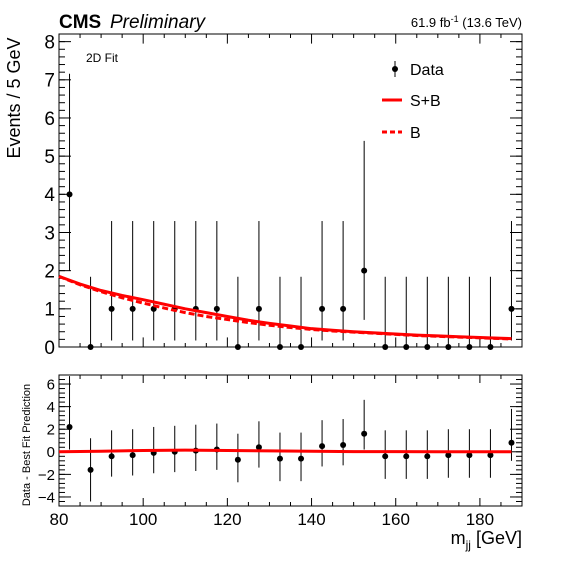 The width and height of the screenshot is (580, 565). What do you see at coordinates (425, 101) in the screenshot?
I see `legend-sb-label: S+B` at bounding box center [425, 101].